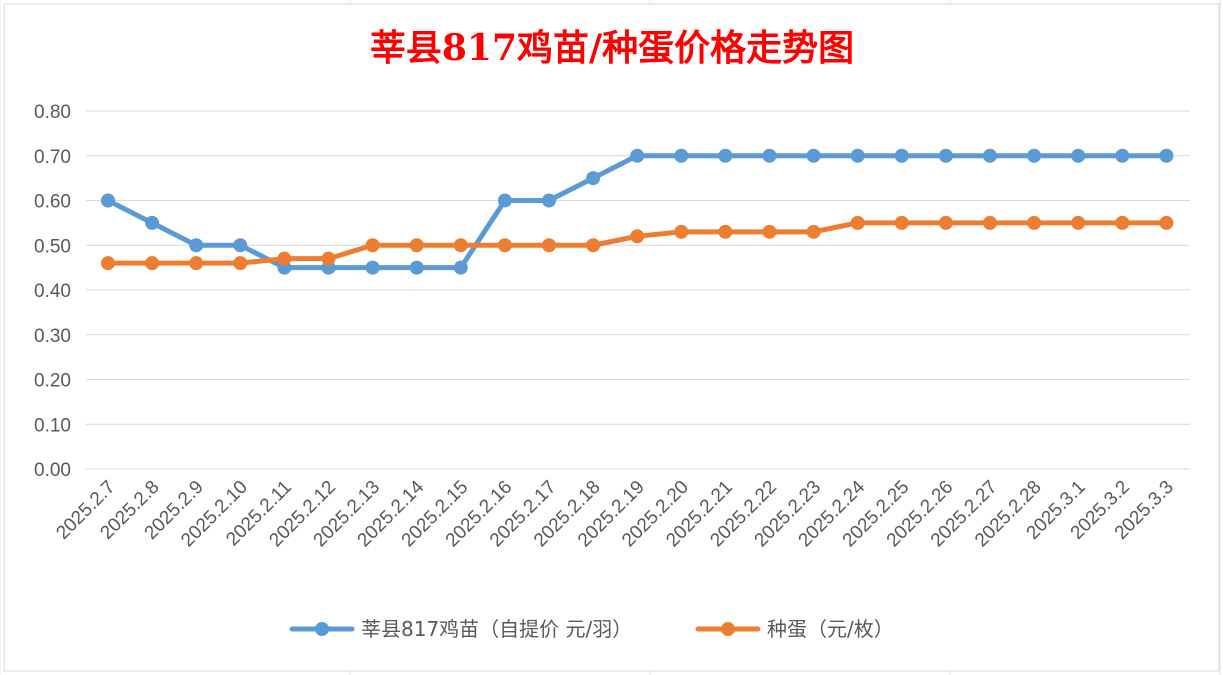  Describe the element at coordinates (612, 48) in the screenshot. I see `chart-title: 莘县817鸡苗/种蛋价格走势图` at that location.